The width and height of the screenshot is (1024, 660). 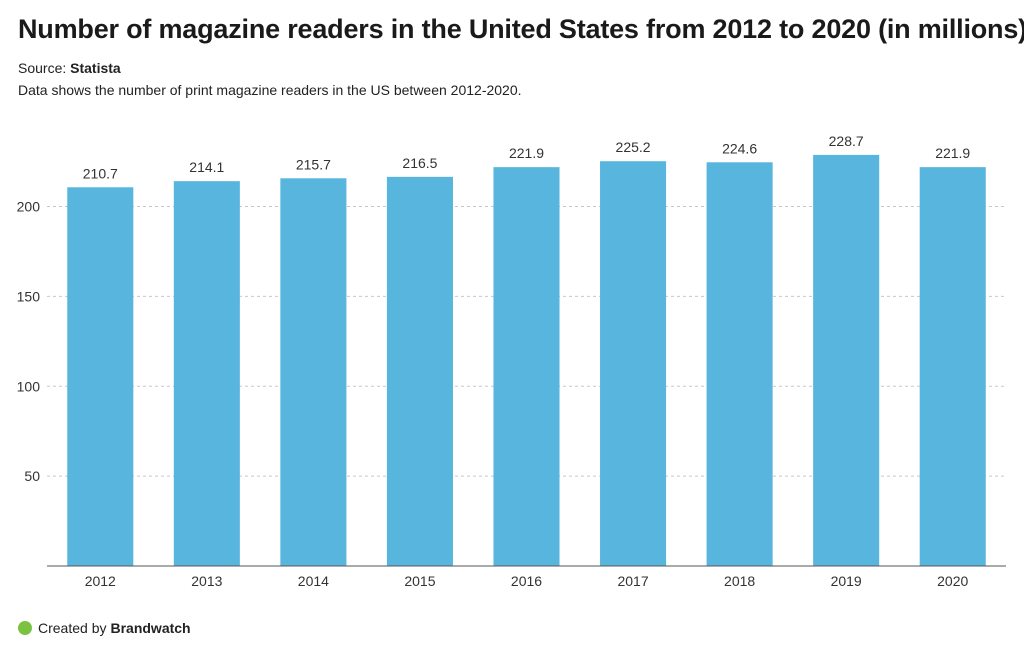 I want to click on y-tick-label: 150, so click(x=29, y=296).